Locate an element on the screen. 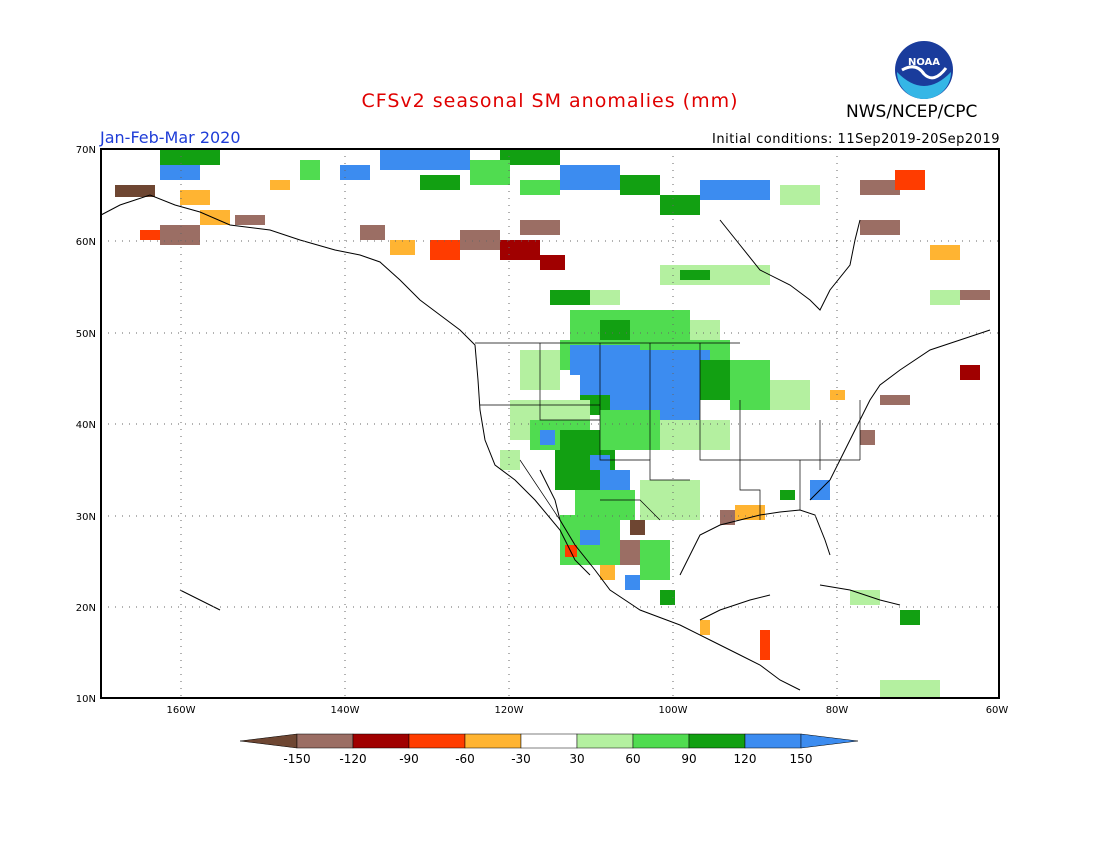  lon-label: 160W is located at coordinates (181, 710).